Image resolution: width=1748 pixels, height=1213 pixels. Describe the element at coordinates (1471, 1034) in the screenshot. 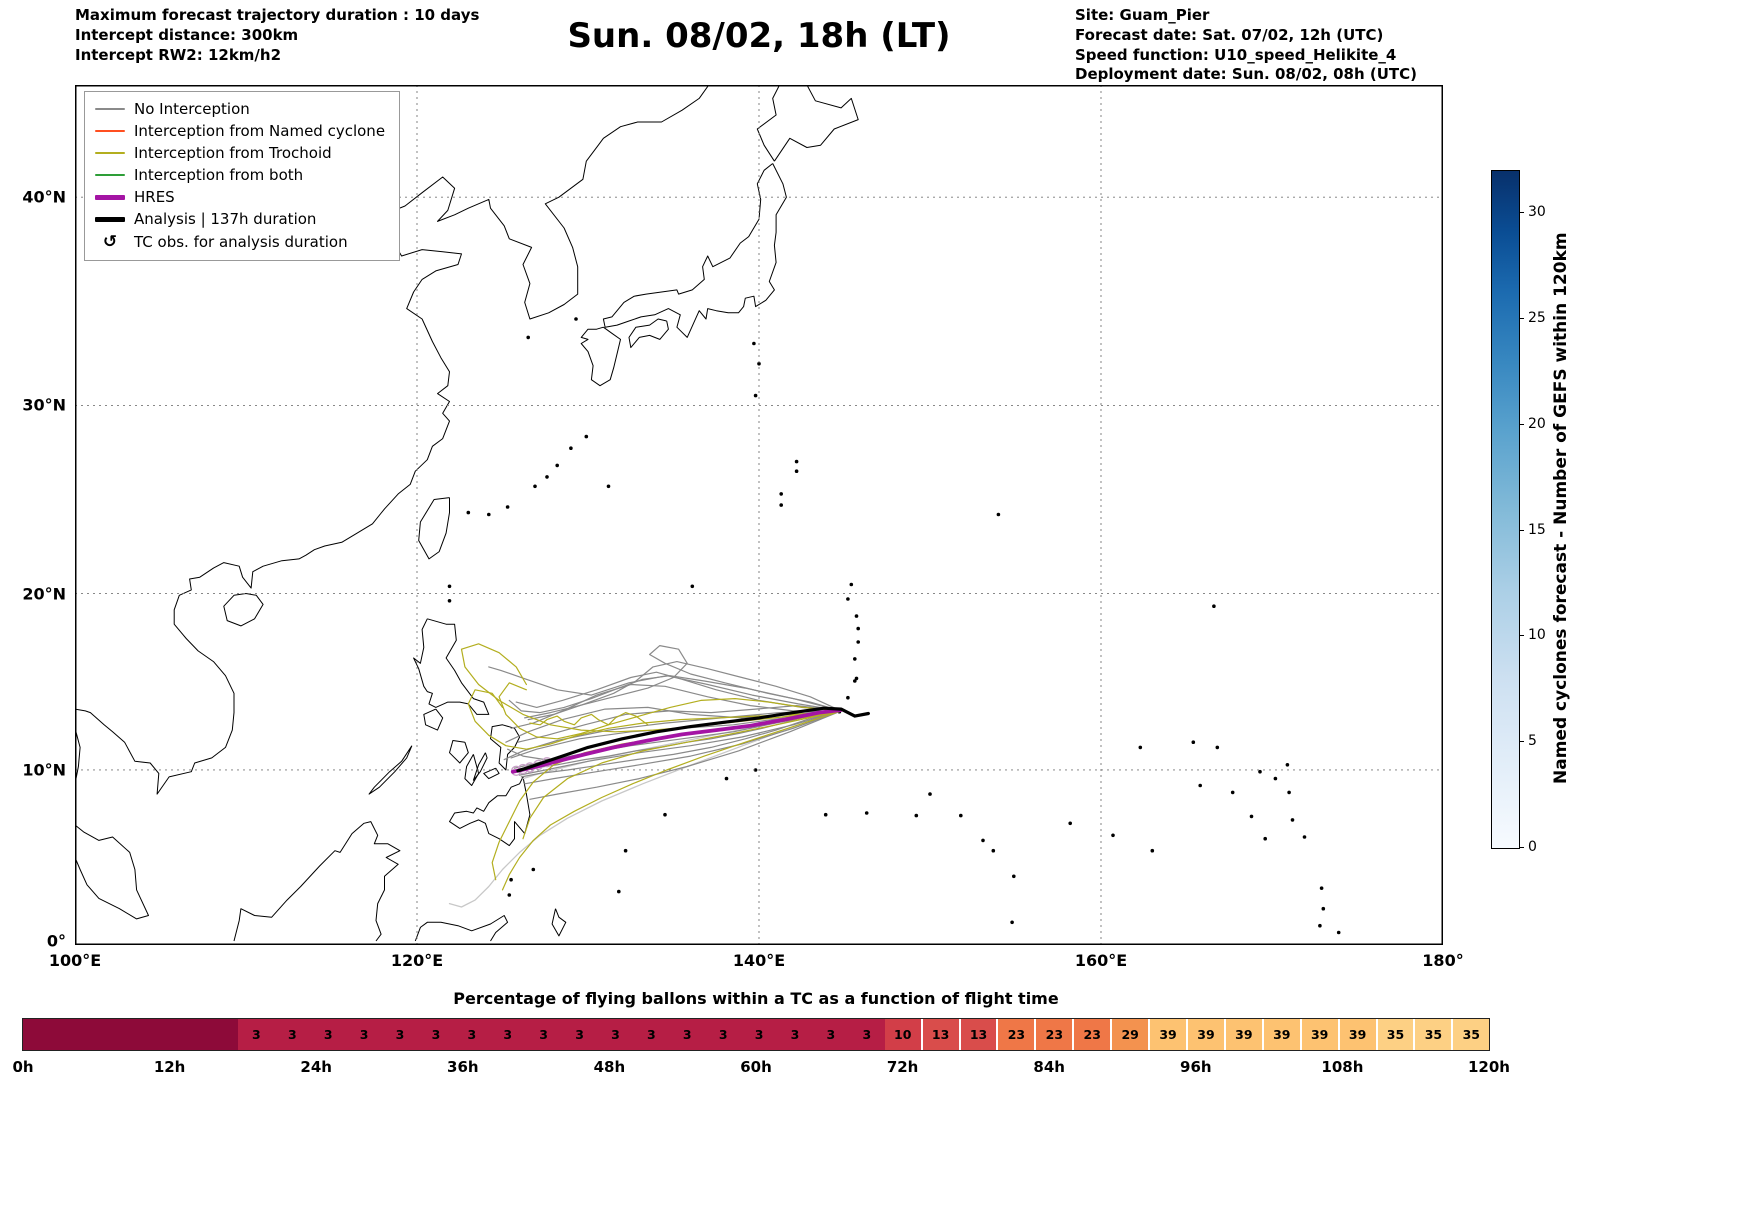

I see `strip-cell: 35` at that location.